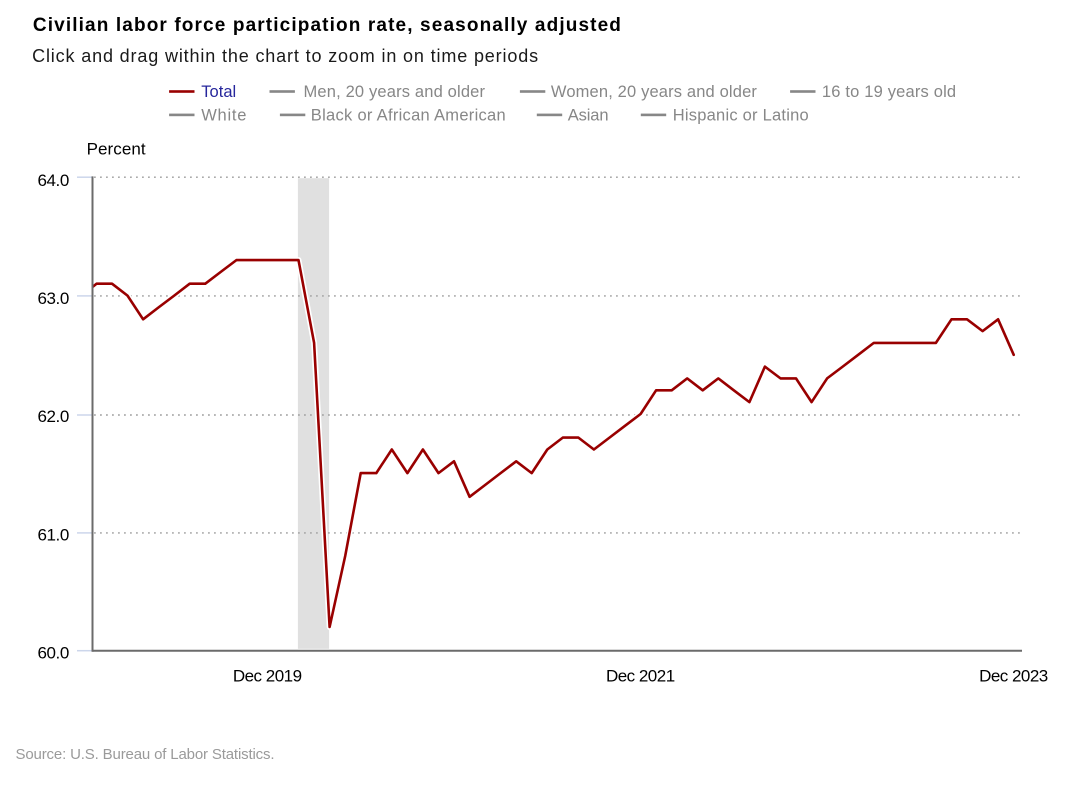  What do you see at coordinates (145, 754) in the screenshot?
I see `svg-text:Source: U.S. Bureau of Labor S: Source: U.S. Bureau of Labor Statistics.` at bounding box center [145, 754].